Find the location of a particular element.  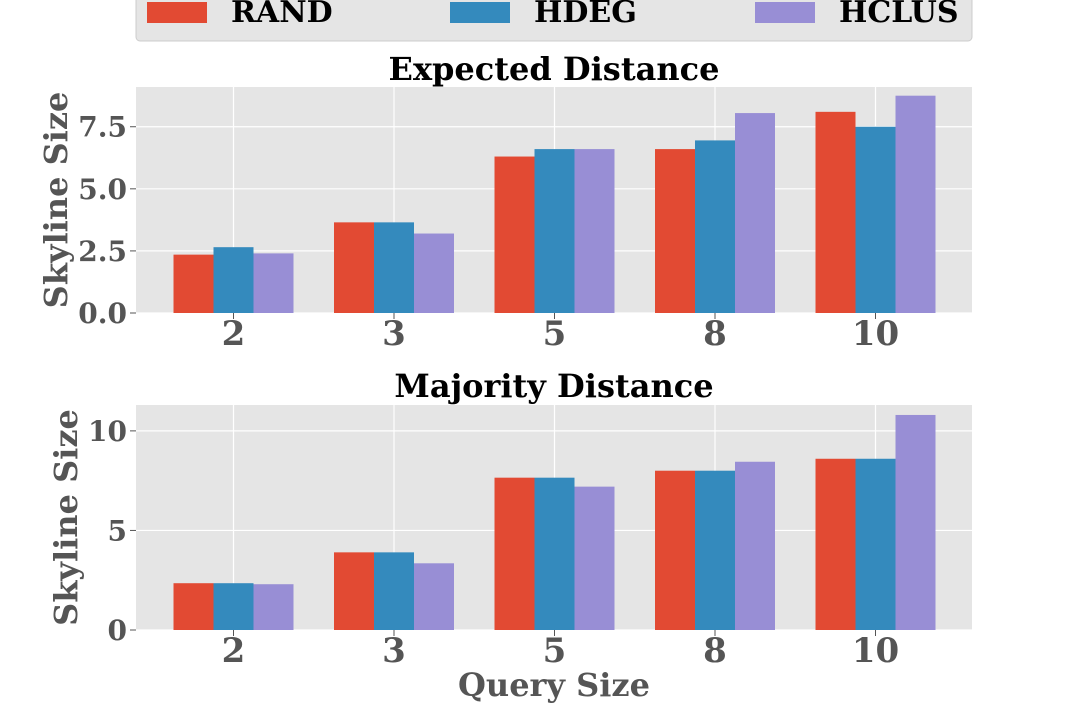

legend-label: RAND is located at coordinates (282, 15).